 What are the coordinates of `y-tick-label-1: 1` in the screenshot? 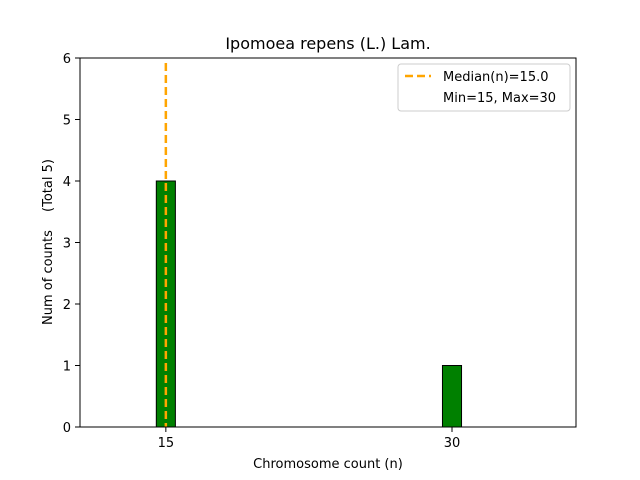 It's located at (67, 367).